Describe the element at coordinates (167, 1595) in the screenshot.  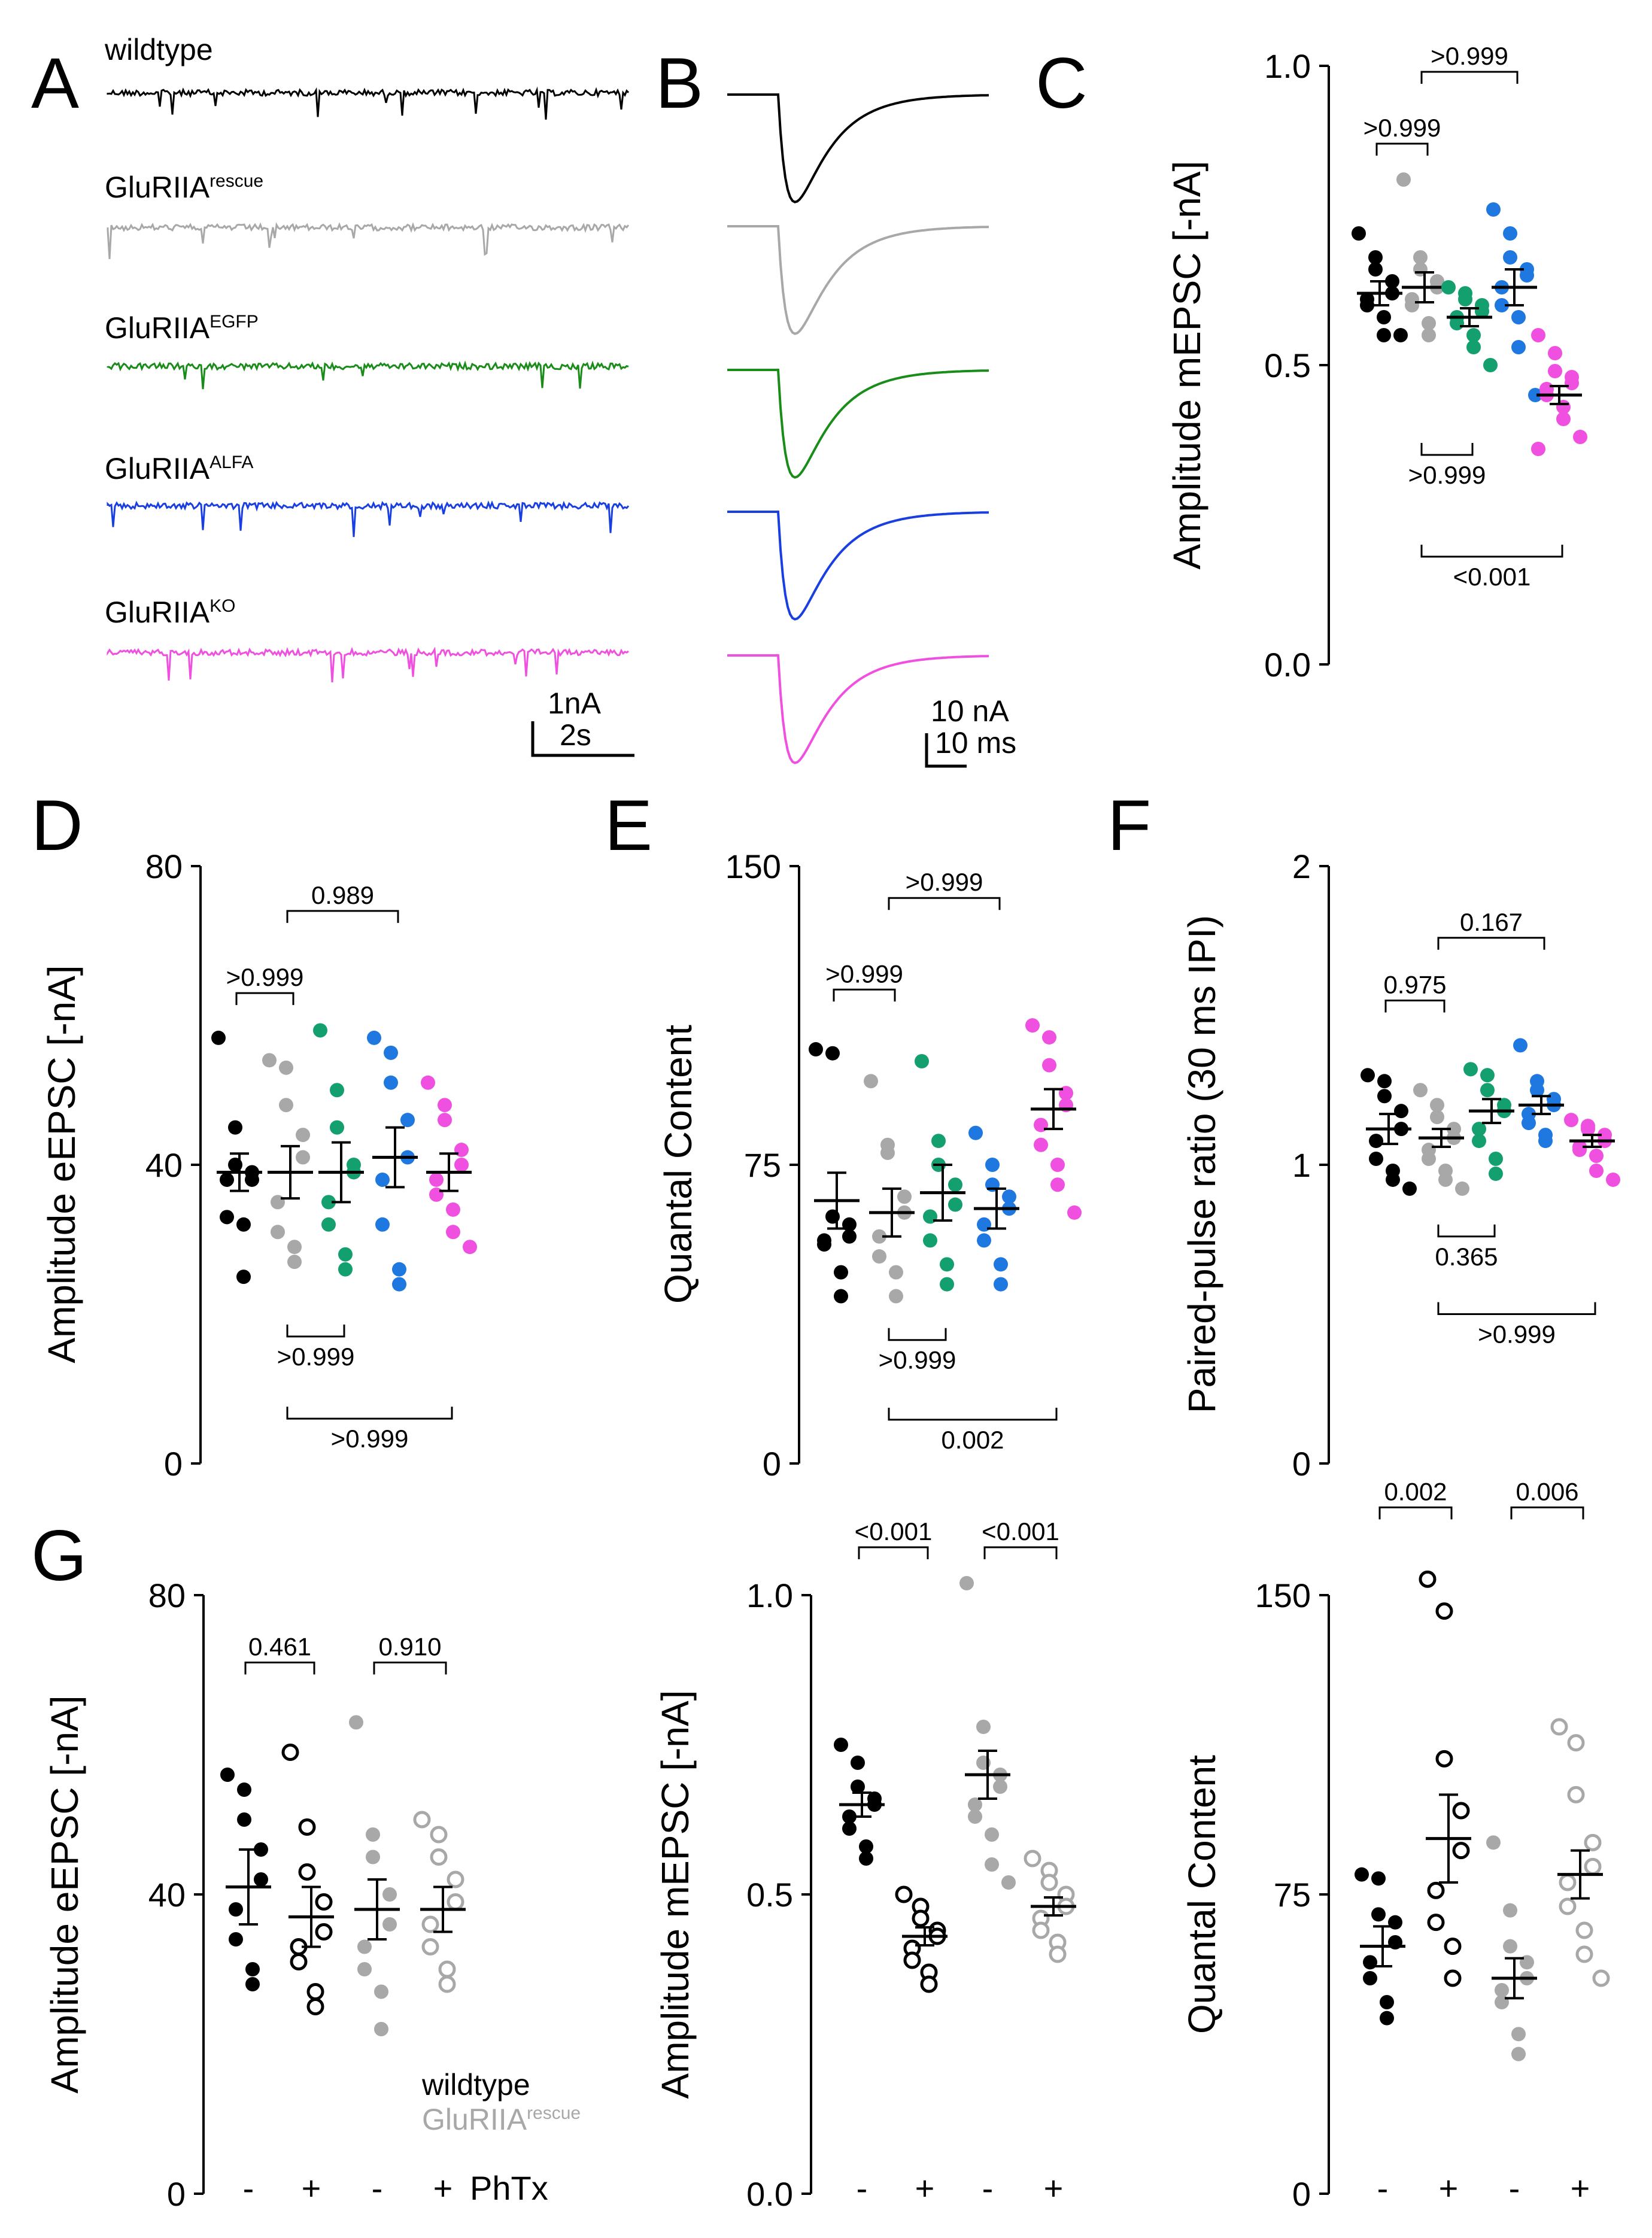
I see `y-tick-label-g-2: 80` at that location.